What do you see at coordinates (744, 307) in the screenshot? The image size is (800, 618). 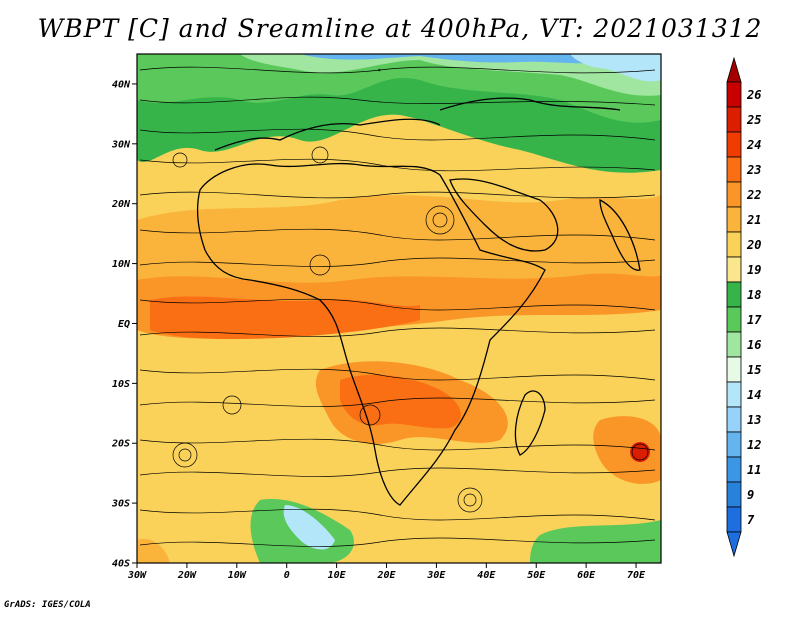 I see `colorbar: 26 25 24 23 22 21 20 19 18 17 16 15 14 13 12 11 9 7` at bounding box center [744, 307].